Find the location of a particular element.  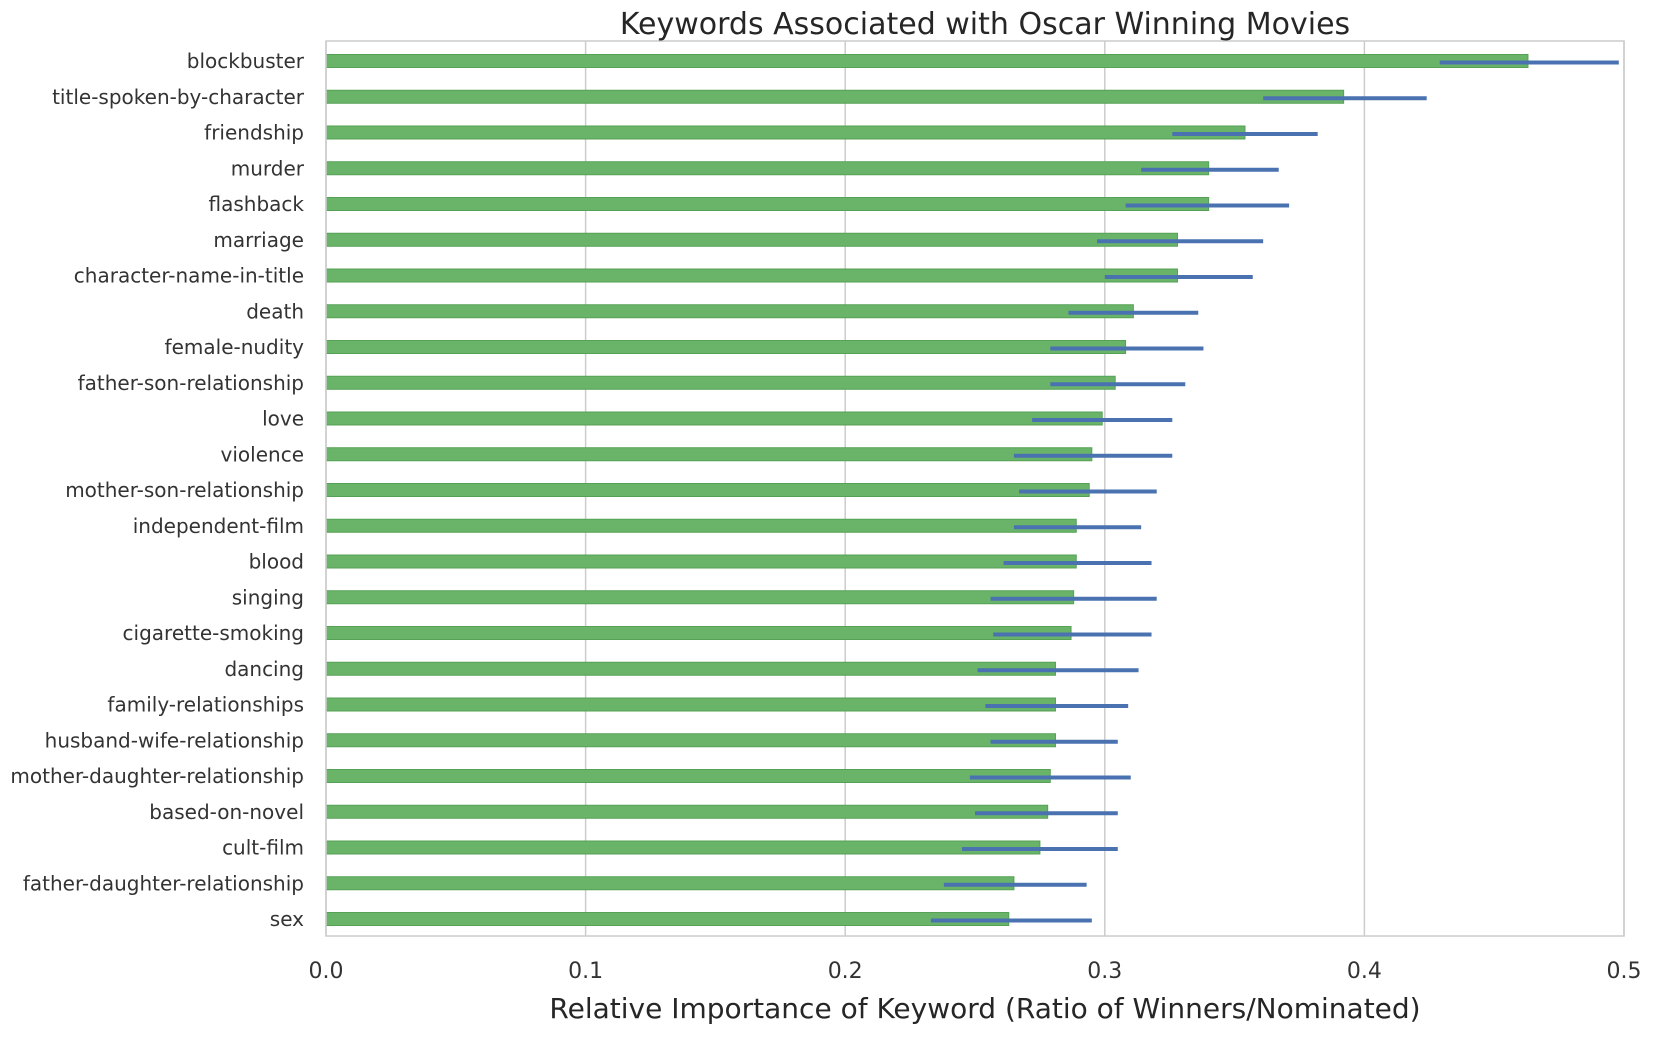

y-tick-label-murder: murder is located at coordinates (268, 168).